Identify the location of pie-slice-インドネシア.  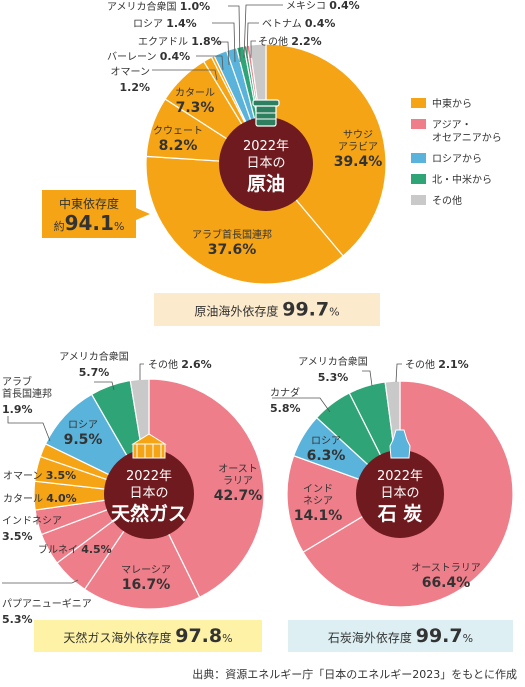
(344, 503).